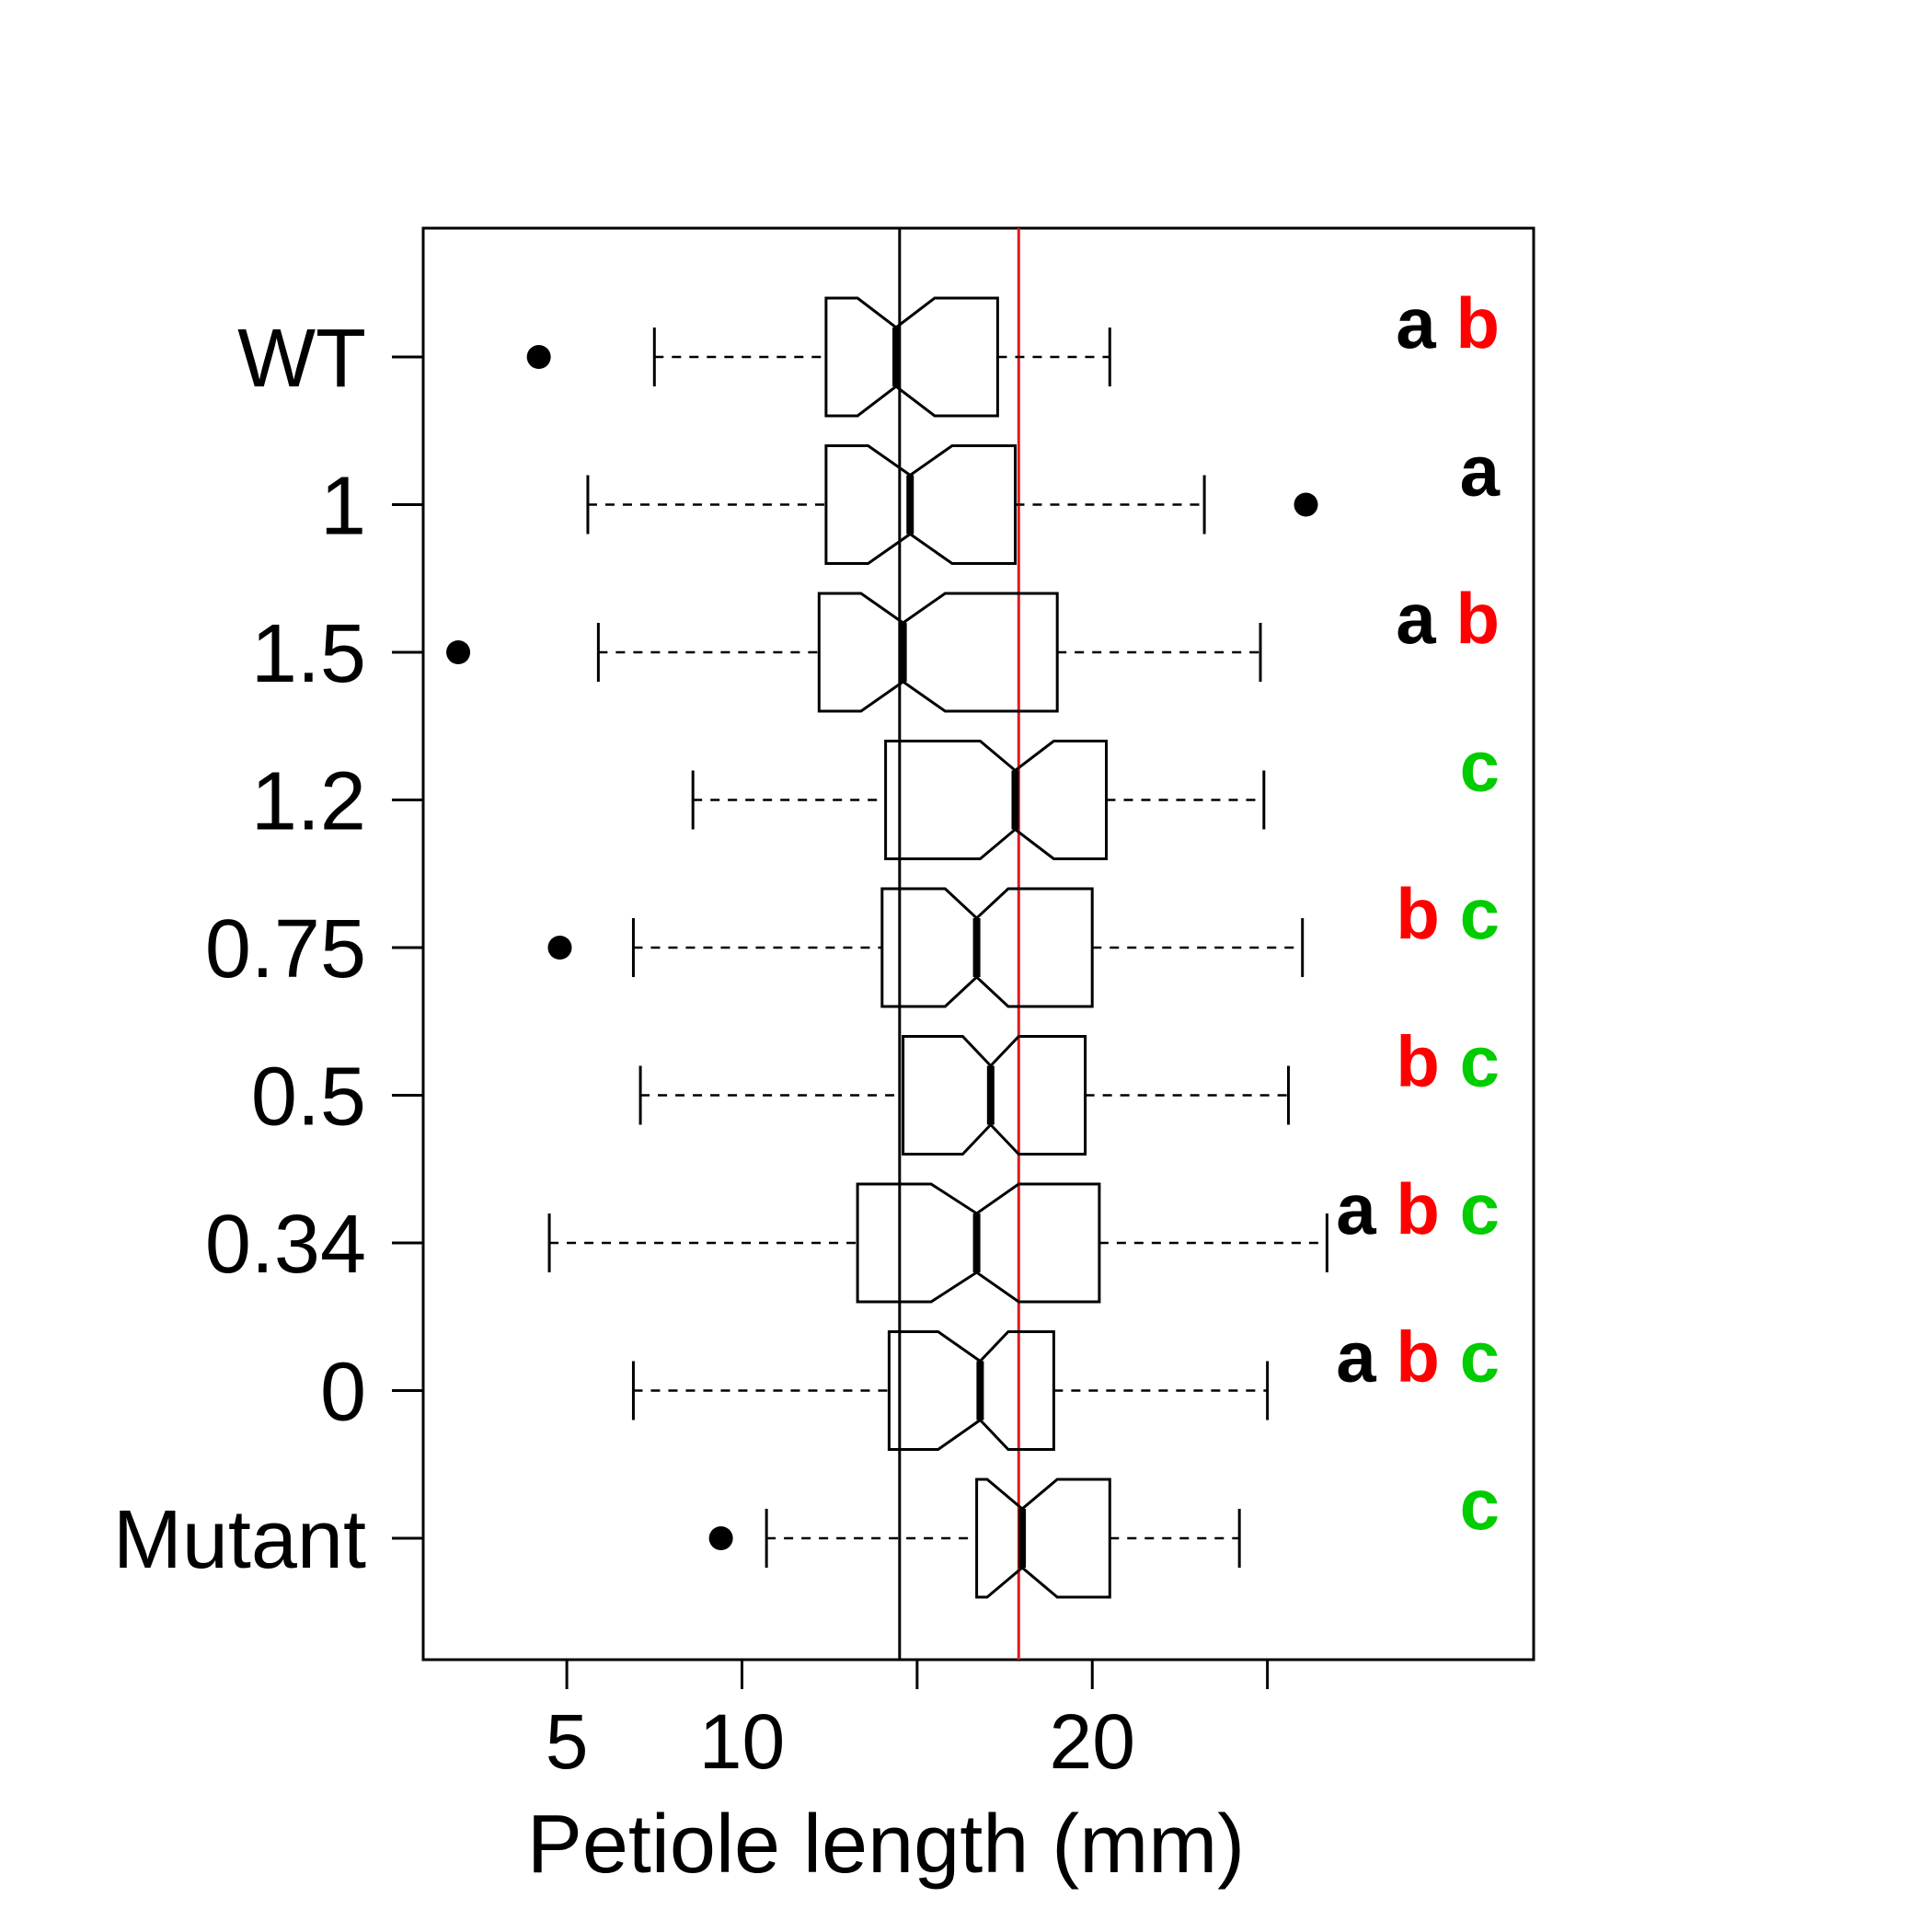 The image size is (1932, 1932). What do you see at coordinates (567, 1741) in the screenshot?
I see `x-tick-label-5: 5` at bounding box center [567, 1741].